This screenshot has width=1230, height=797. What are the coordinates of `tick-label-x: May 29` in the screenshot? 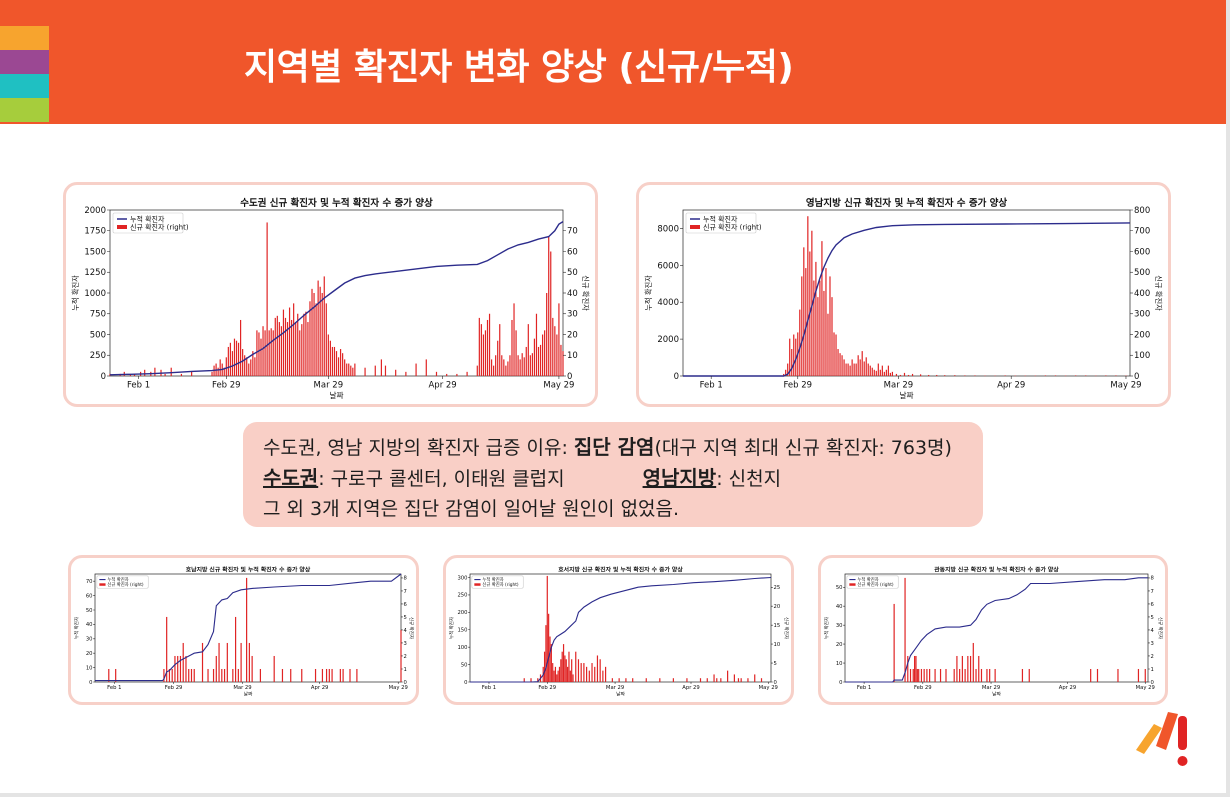 It's located at (1145, 688).